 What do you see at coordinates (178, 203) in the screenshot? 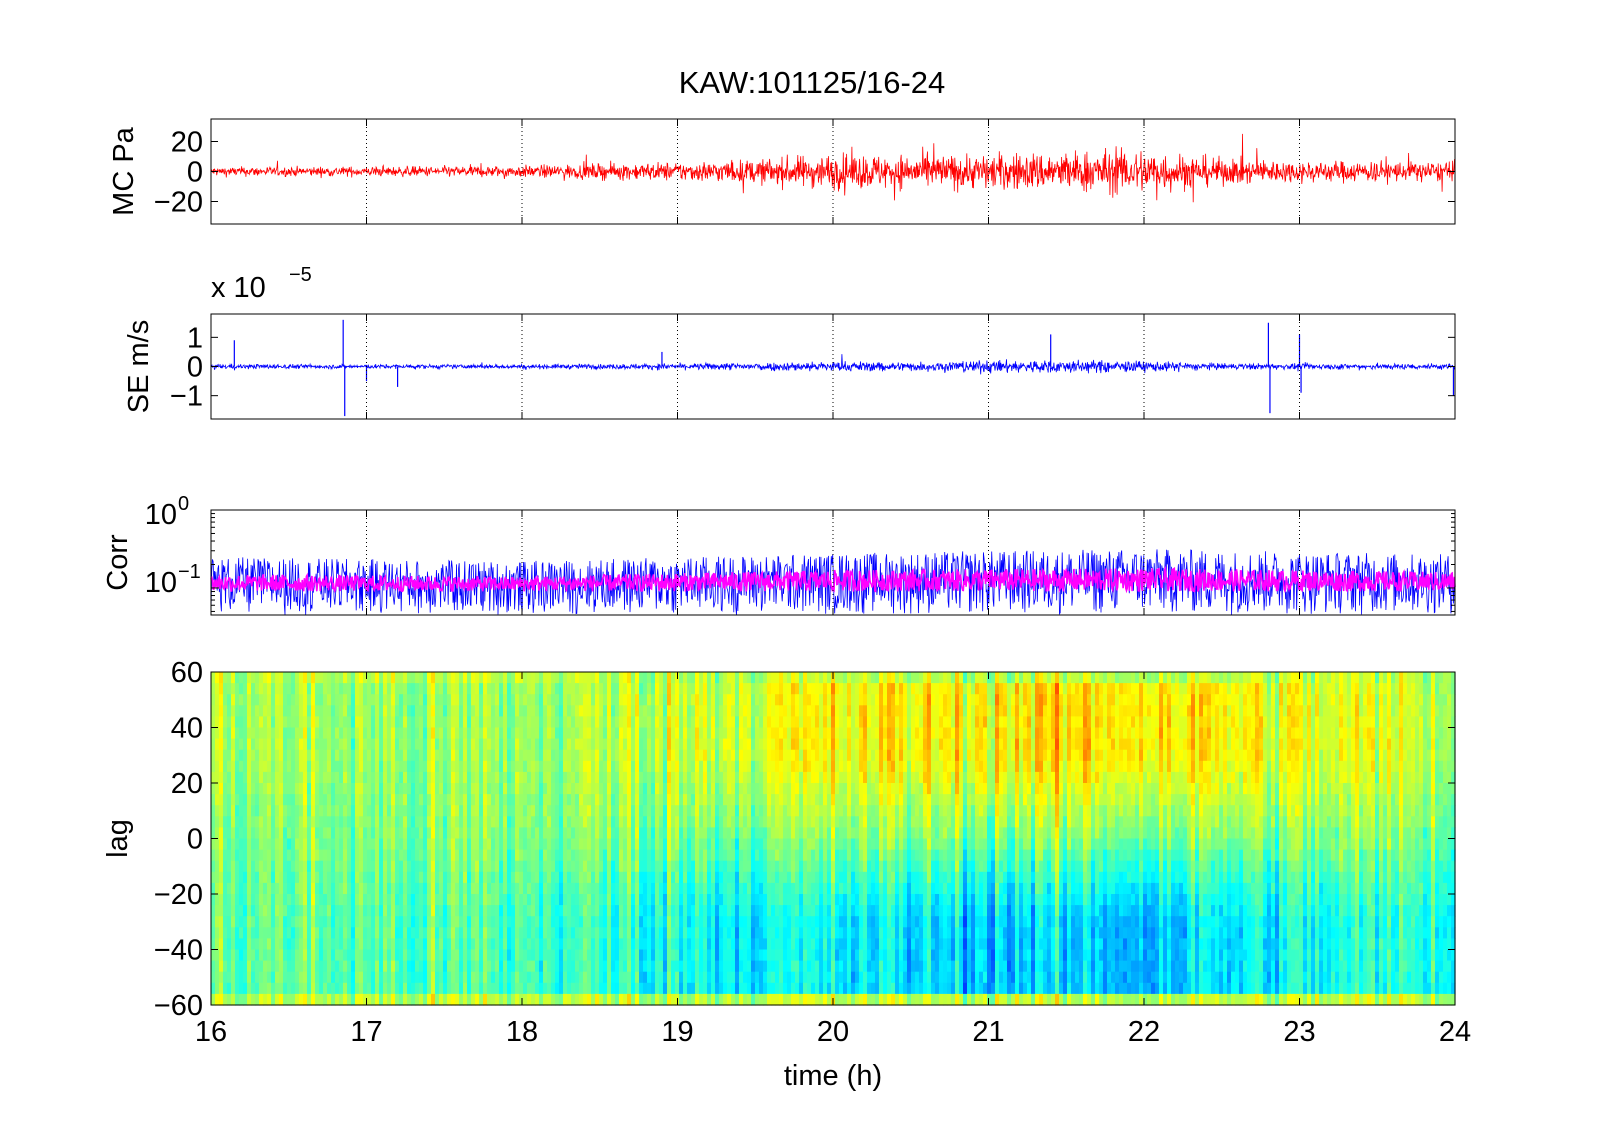
I see `y-tick-label: −20` at bounding box center [178, 203].